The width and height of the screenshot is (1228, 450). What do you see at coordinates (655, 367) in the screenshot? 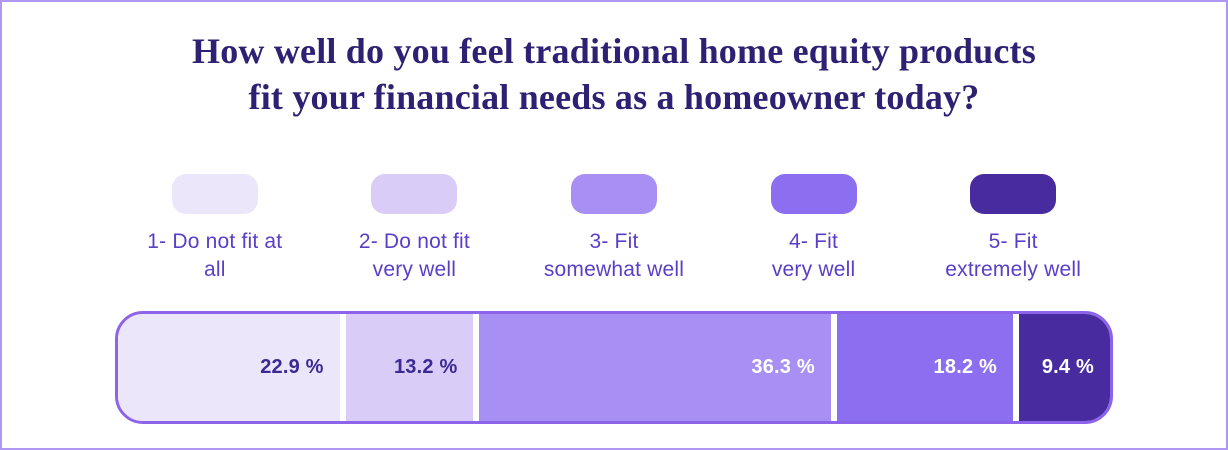
I see `bar-segment-3-fit-somewhat-well: 36.3 %` at bounding box center [655, 367].